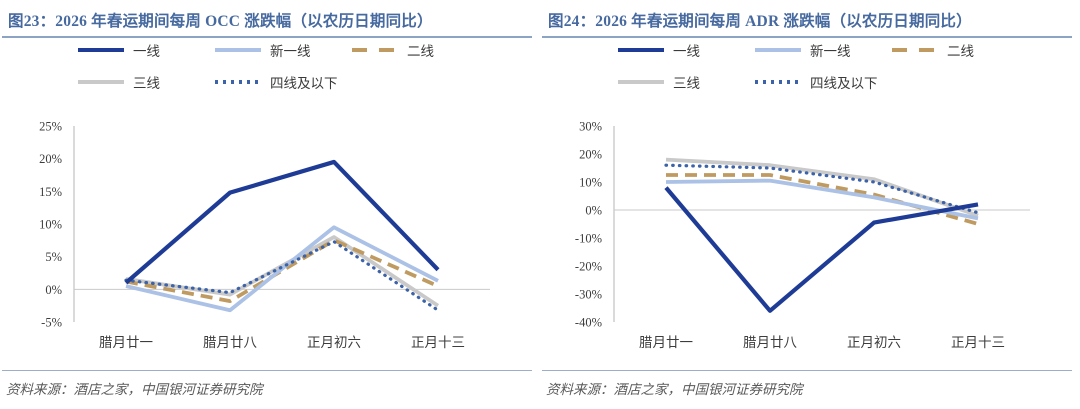 The width and height of the screenshot is (1080, 409). What do you see at coordinates (53, 257) in the screenshot?
I see `y-axis-tick-label: 5%` at bounding box center [53, 257].